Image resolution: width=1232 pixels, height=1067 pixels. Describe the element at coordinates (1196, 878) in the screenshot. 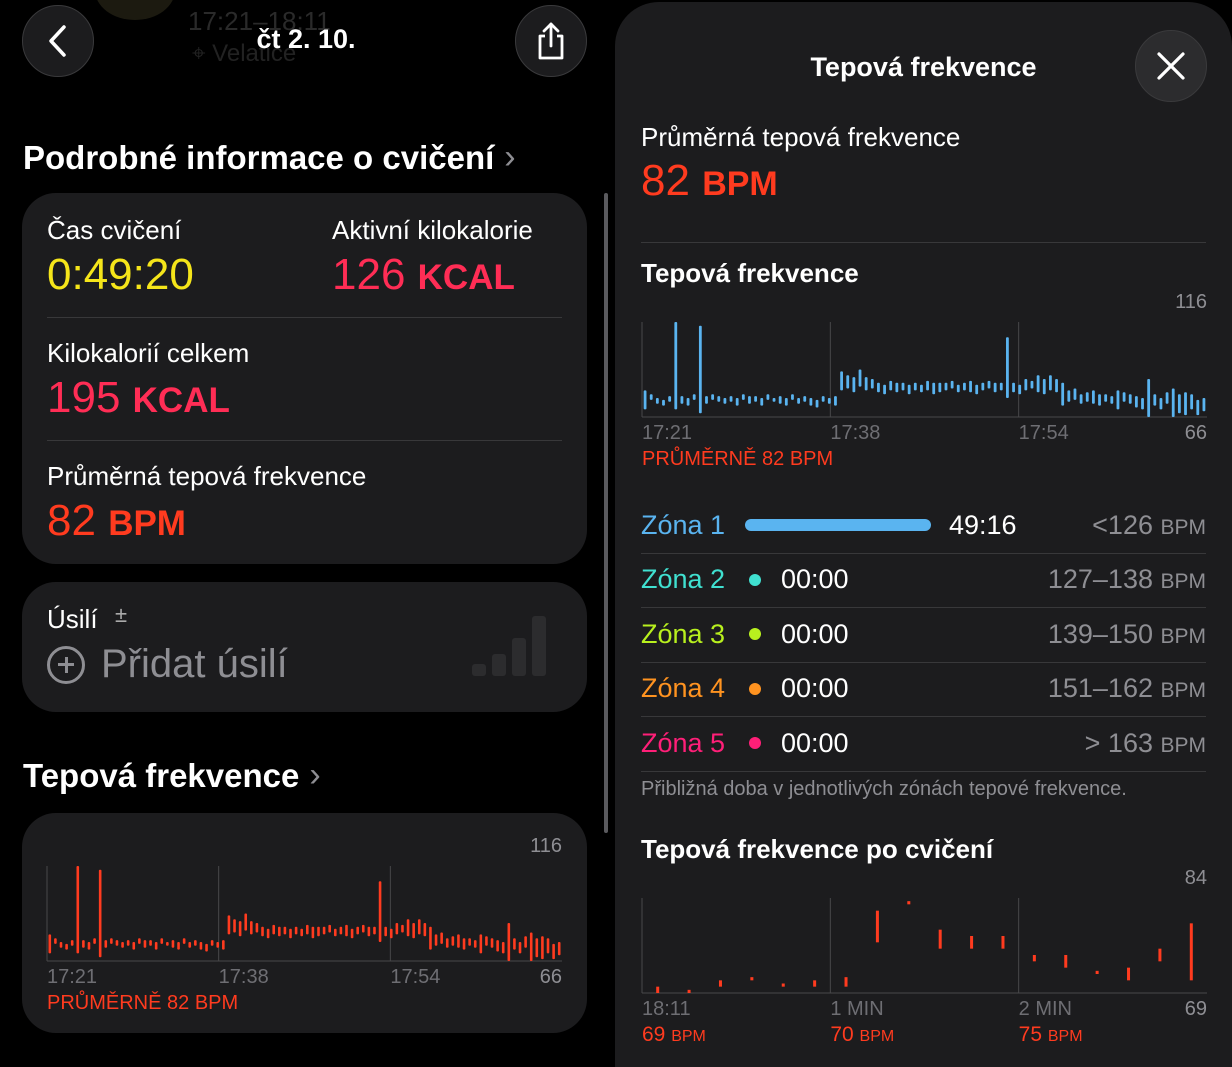

I see `chart-max-label: 84` at that location.